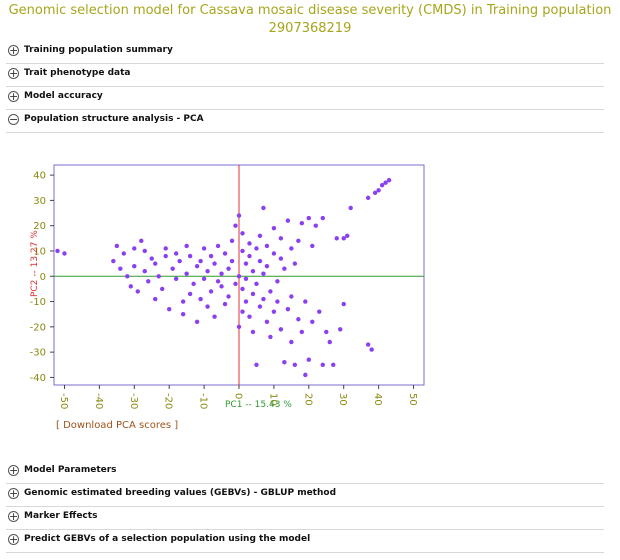  What do you see at coordinates (305, 75) in the screenshot?
I see `section-trait-phenotype-data: + Trait phenotype data` at bounding box center [305, 75].